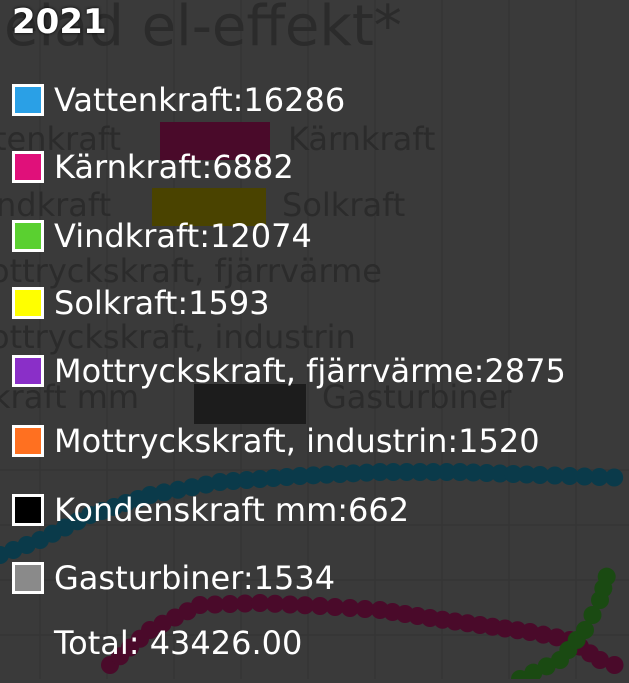  What do you see at coordinates (191, 271) in the screenshot?
I see `background-legend-label: ottryckskraft, fjärrvärme` at bounding box center [191, 271].